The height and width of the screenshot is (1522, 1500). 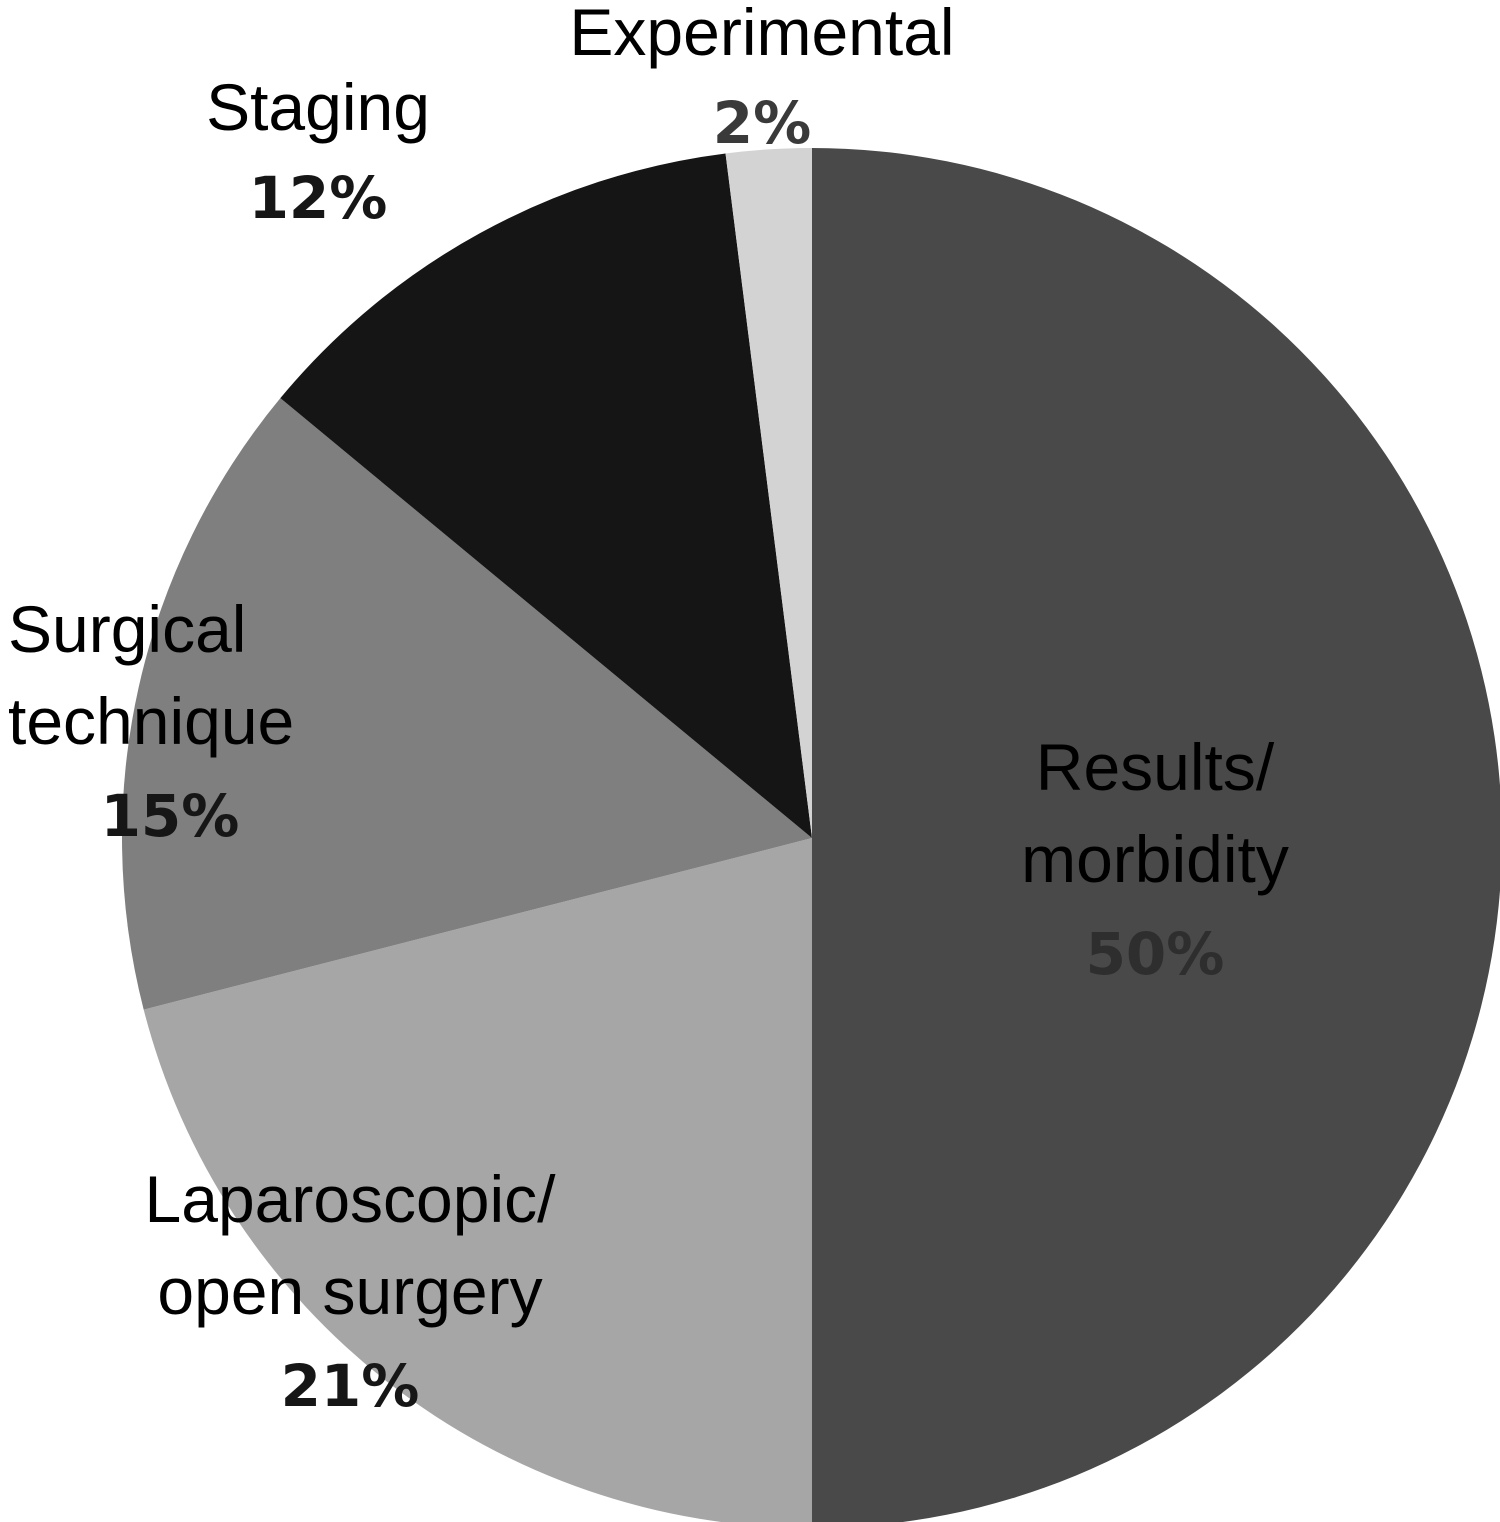 I want to click on slice-label-2-line-1: technique, so click(x=151, y=721).